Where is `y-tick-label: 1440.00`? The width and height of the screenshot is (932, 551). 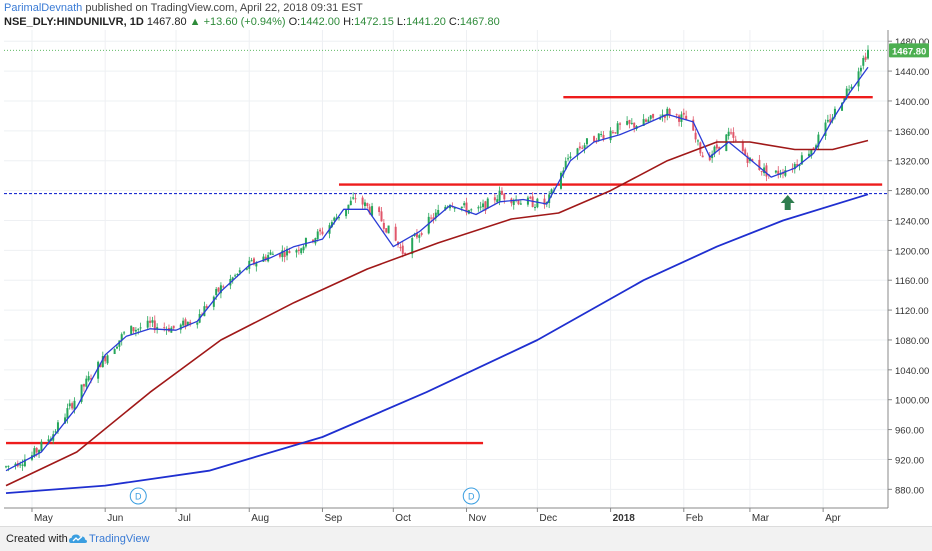 y-tick-label: 1440.00 is located at coordinates (912, 72).